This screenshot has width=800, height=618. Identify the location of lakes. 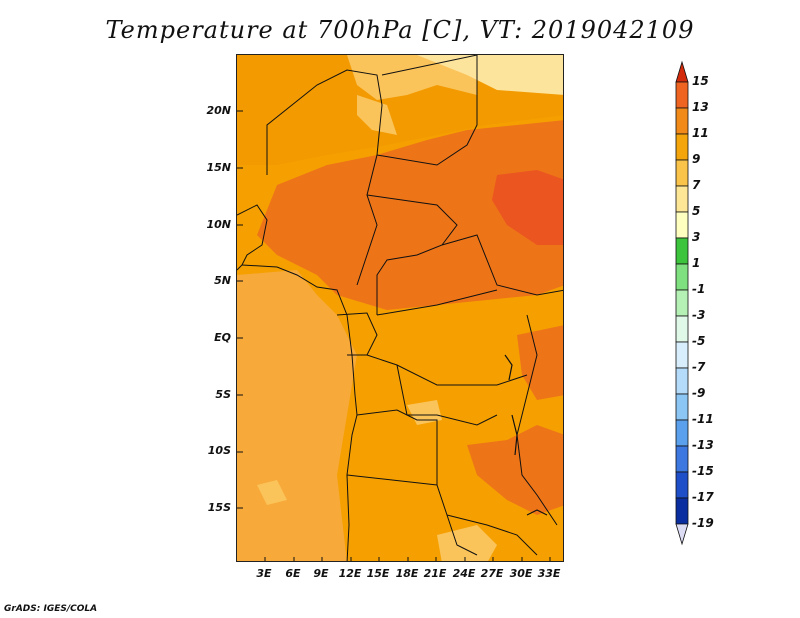
(526, 435).